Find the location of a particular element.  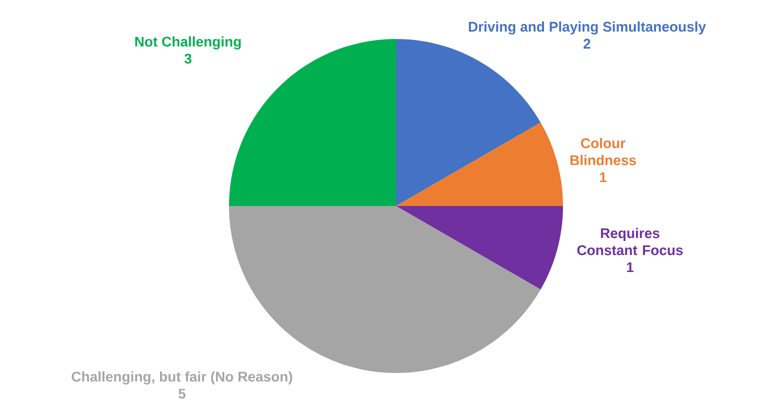

slice-label: Driving and Playing Simultaneously is located at coordinates (587, 28).